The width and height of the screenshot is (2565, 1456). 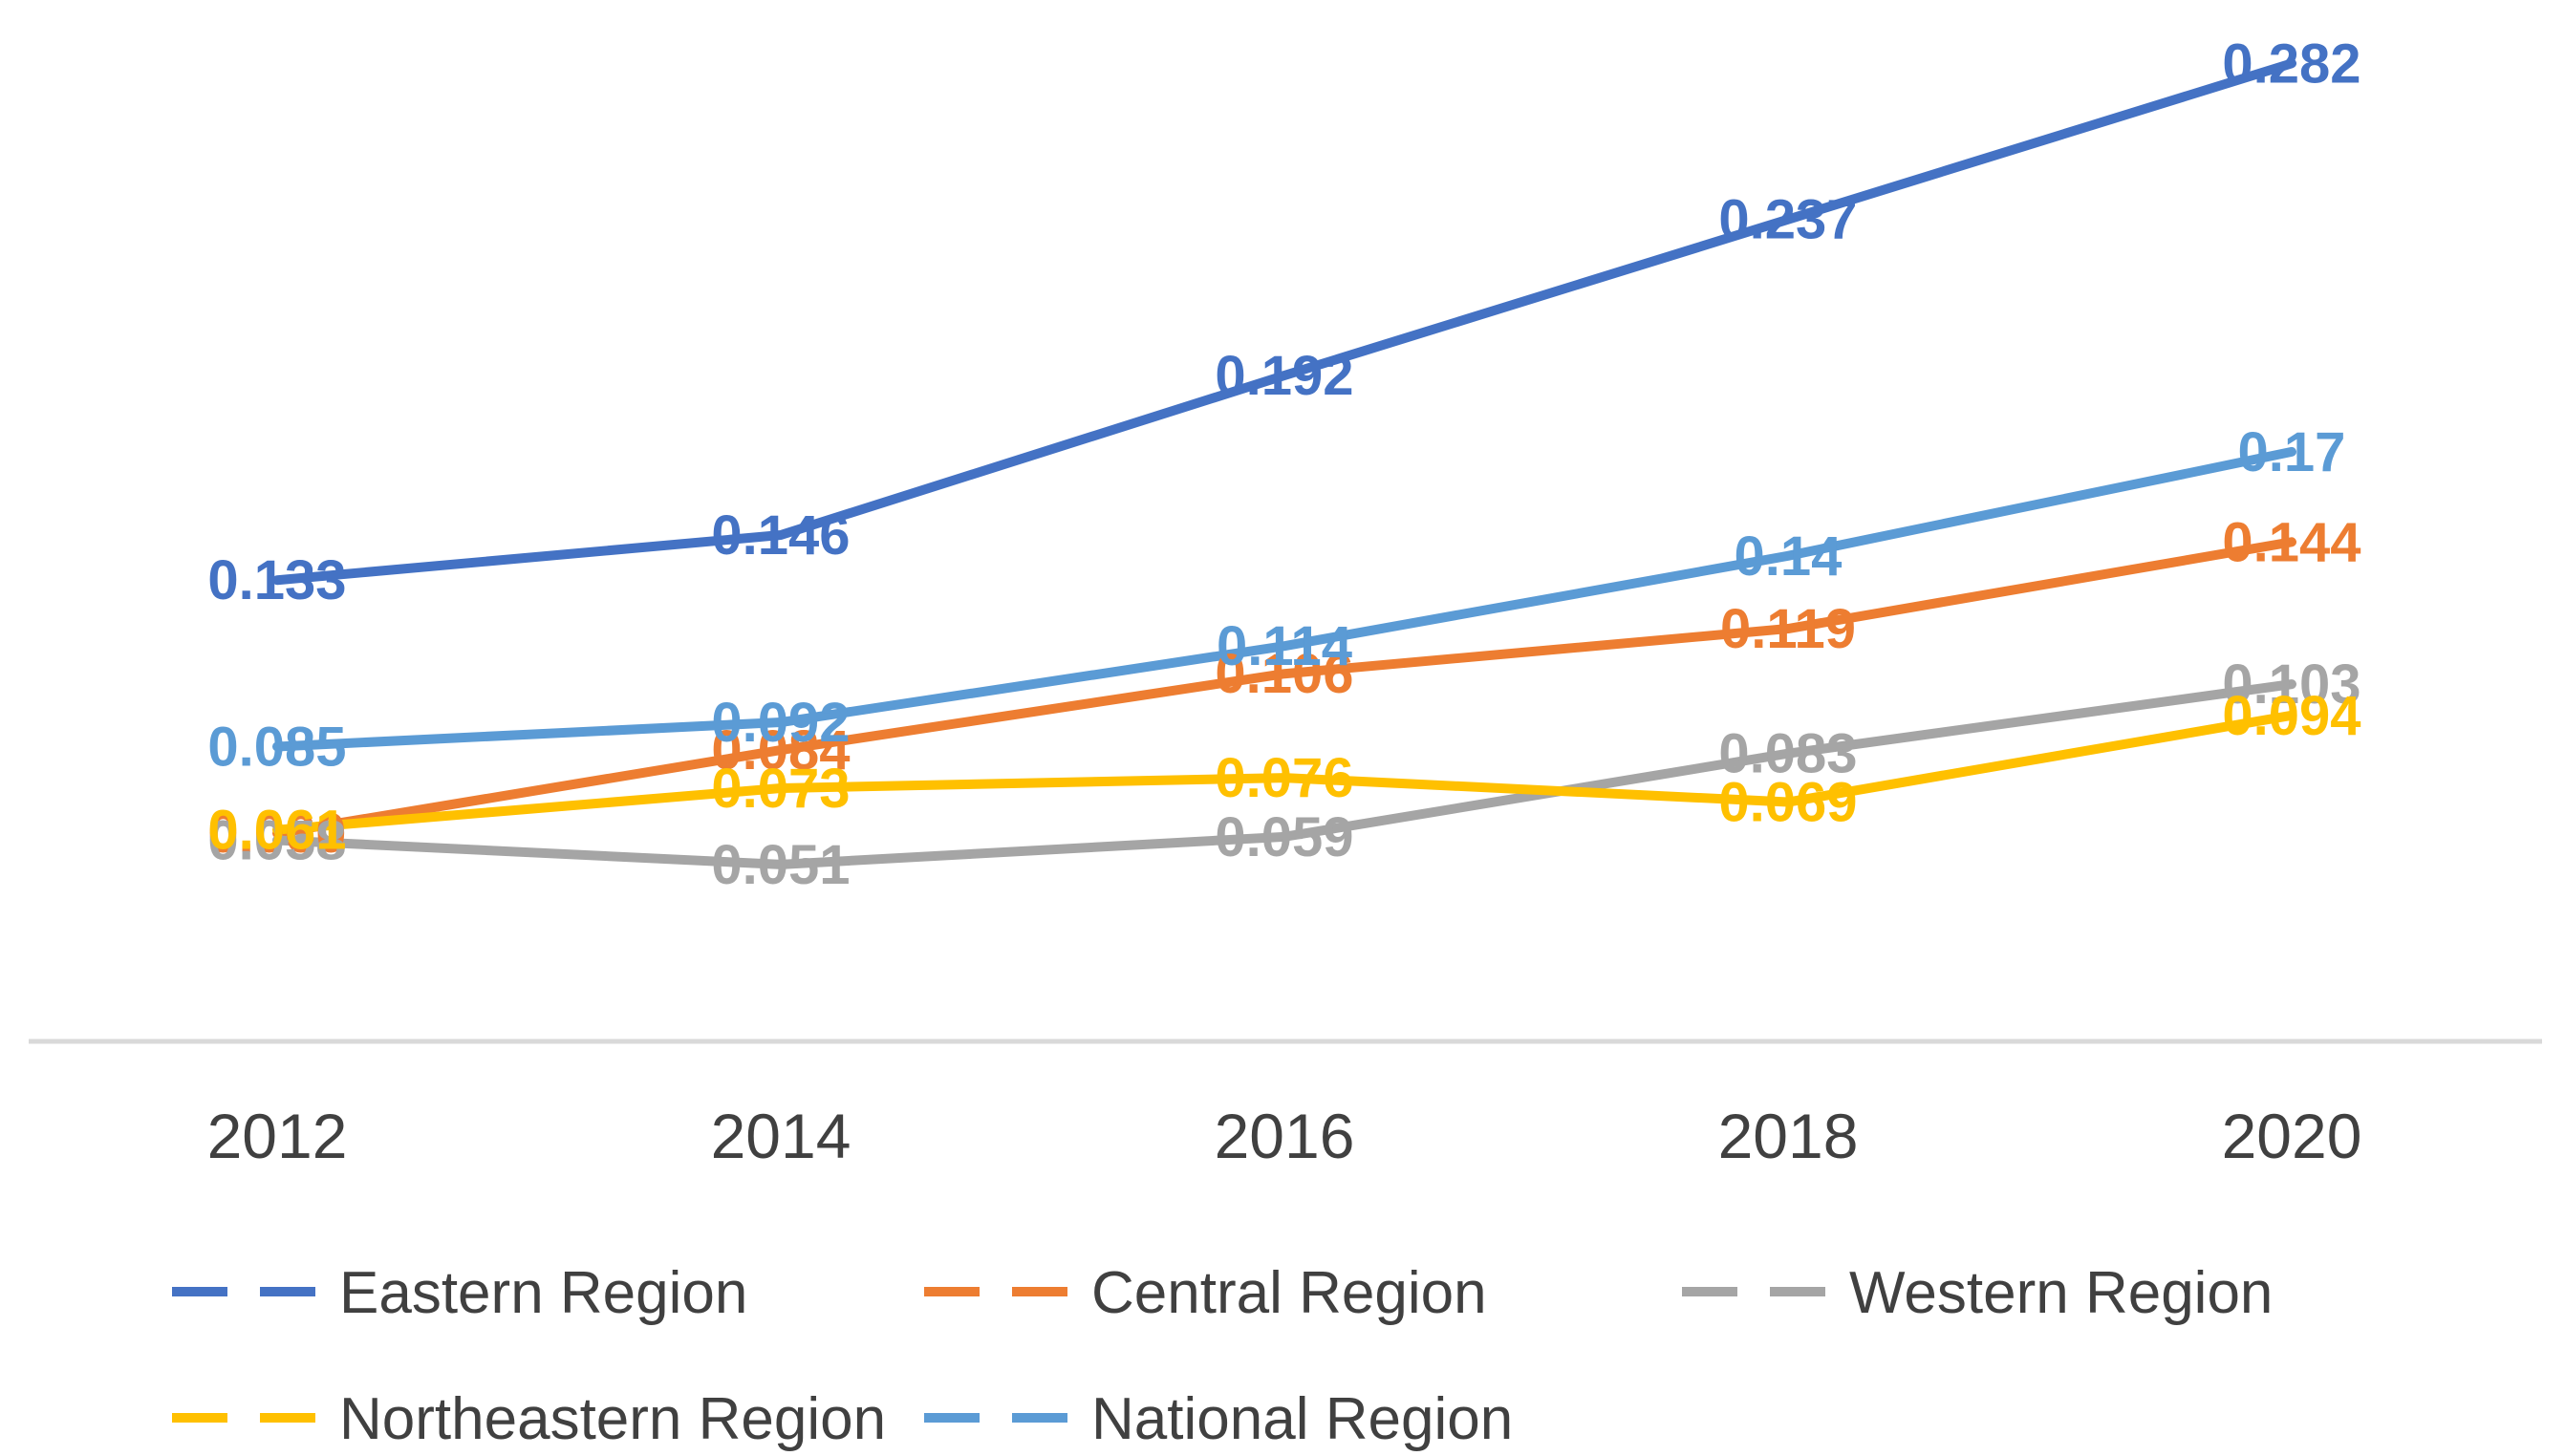 I want to click on data-label-western-region-2012: 0.058, so click(x=276, y=840).